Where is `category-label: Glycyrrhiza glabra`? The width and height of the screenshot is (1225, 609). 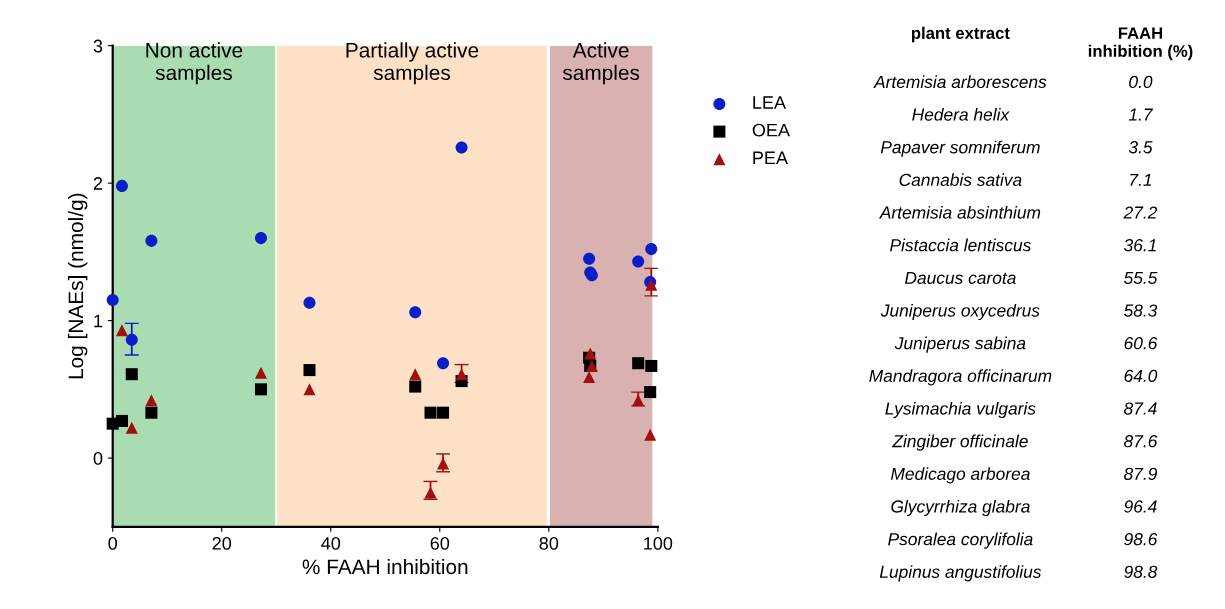 category-label: Glycyrrhiza glabra is located at coordinates (960, 508).